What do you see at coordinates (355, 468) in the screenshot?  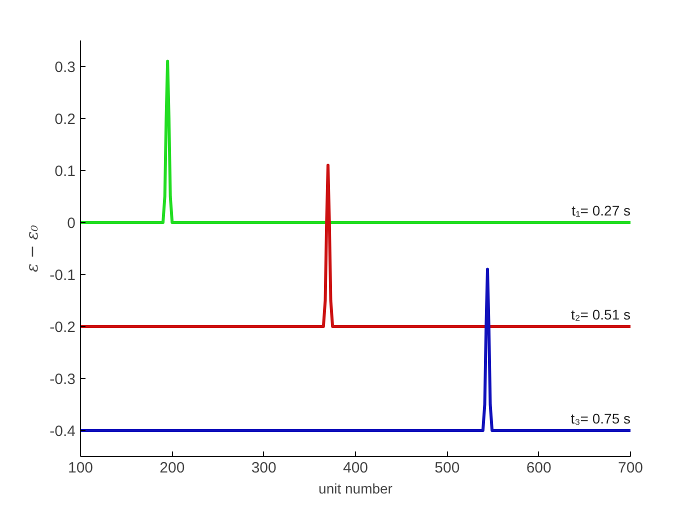 I see `x-tick-label: 400` at bounding box center [355, 468].